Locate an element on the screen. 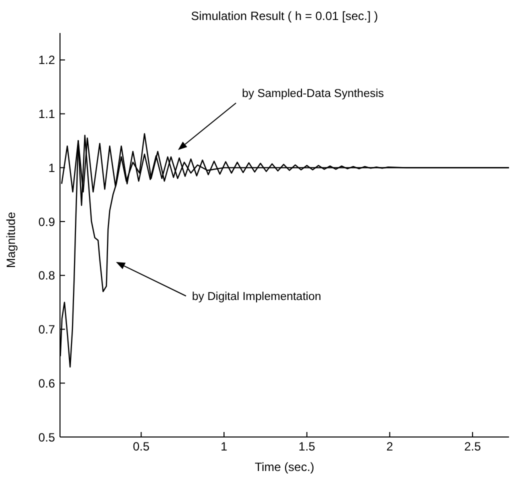 This screenshot has width=510, height=482. x-tick-label: 1.5 is located at coordinates (307, 447).